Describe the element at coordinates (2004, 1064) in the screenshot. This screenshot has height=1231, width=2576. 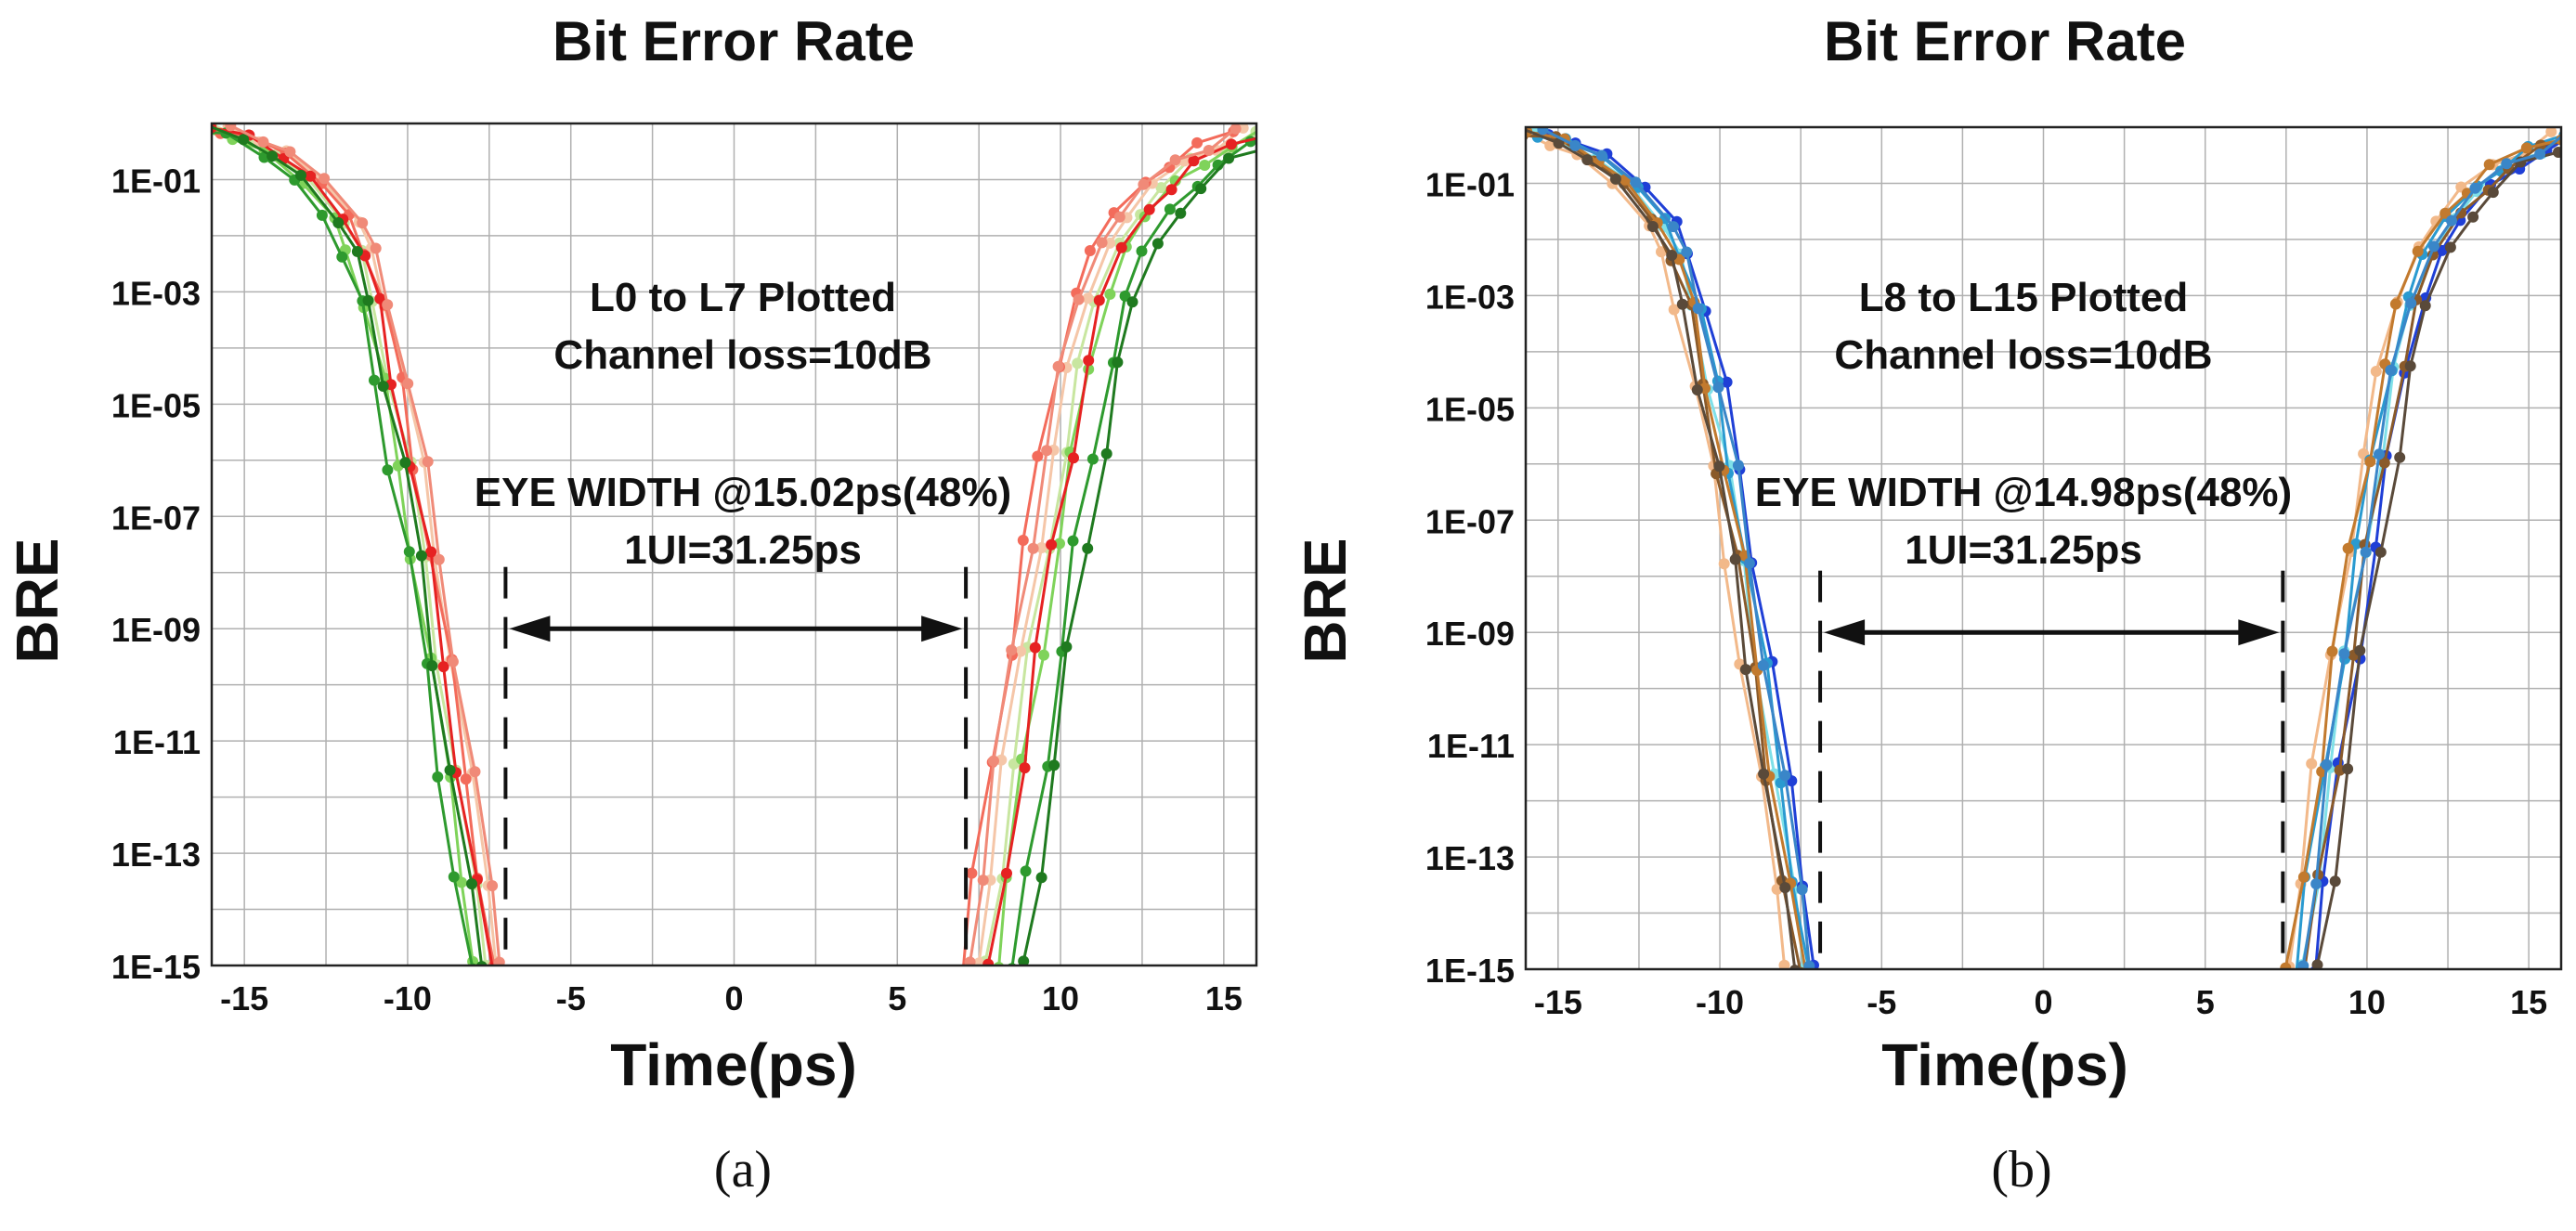
I see `x-axis-label-b: Time(ps)` at that location.